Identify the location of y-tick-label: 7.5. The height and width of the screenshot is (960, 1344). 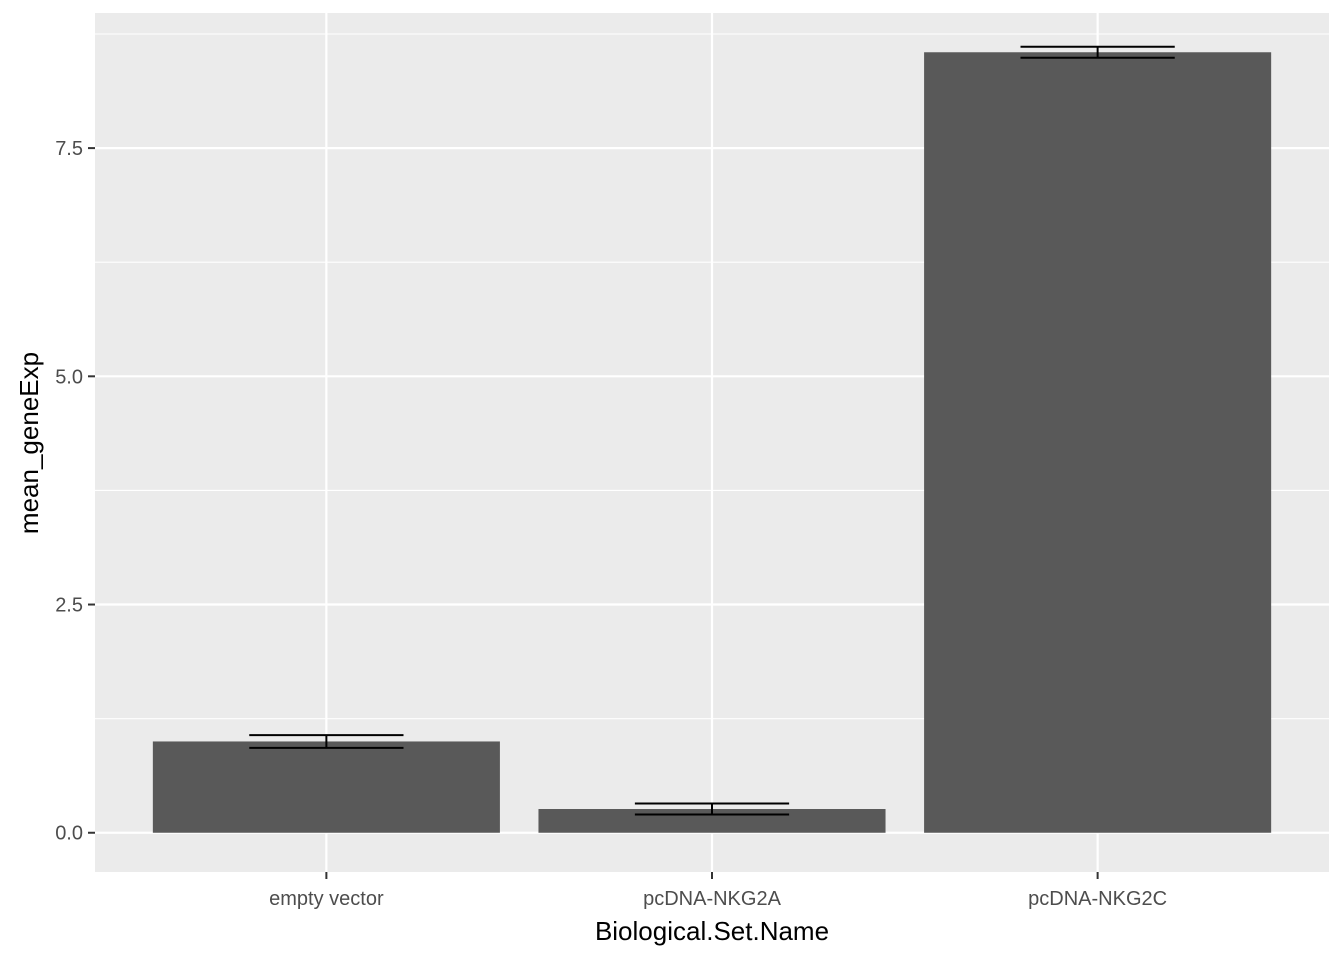
(69, 149).